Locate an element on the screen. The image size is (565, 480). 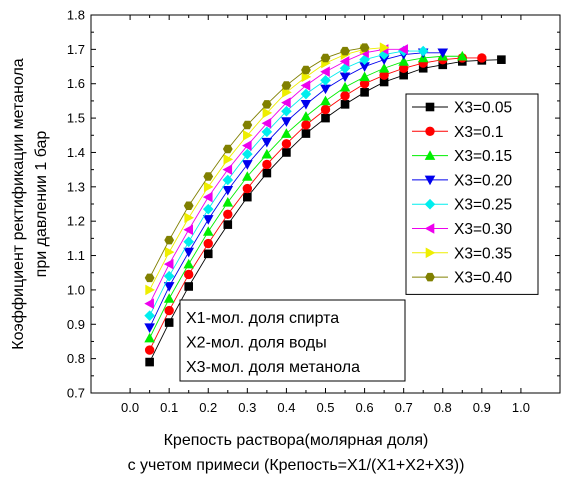
x-tick-label: 0.7 is located at coordinates (404, 407).